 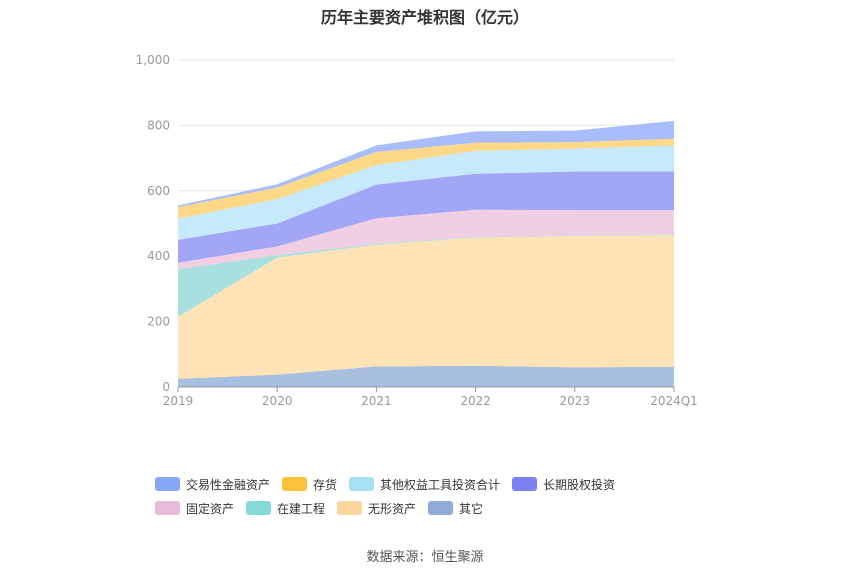 I want to click on area-存货, so click(x=426, y=178).